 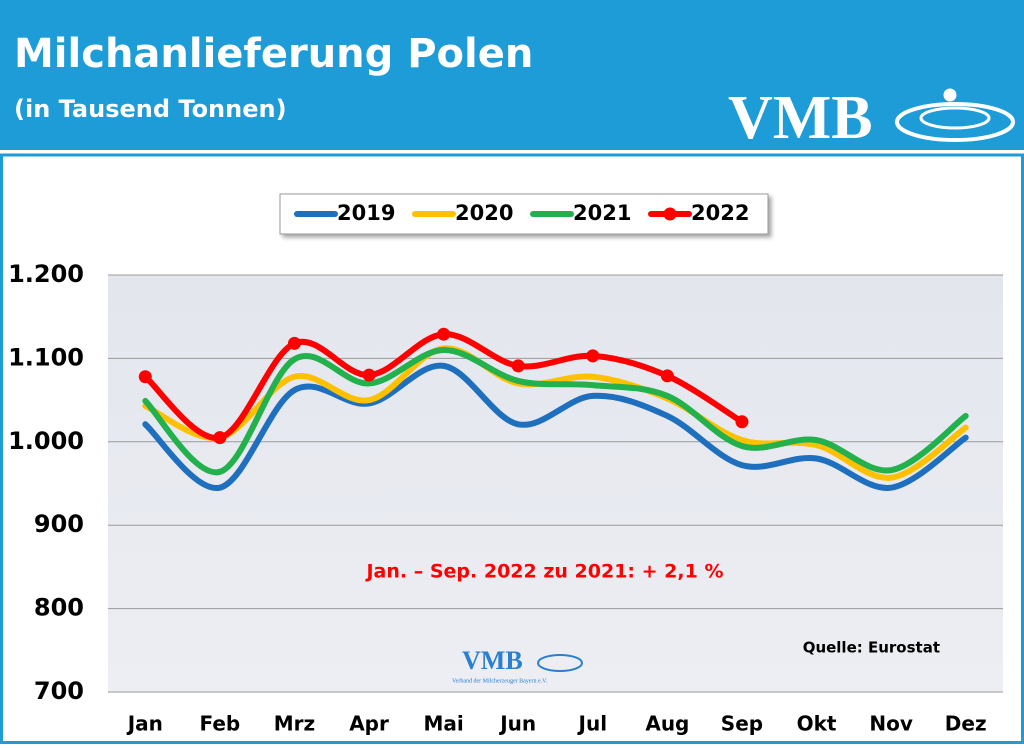 I want to click on y-tick-label: 1.100, so click(x=46, y=357).